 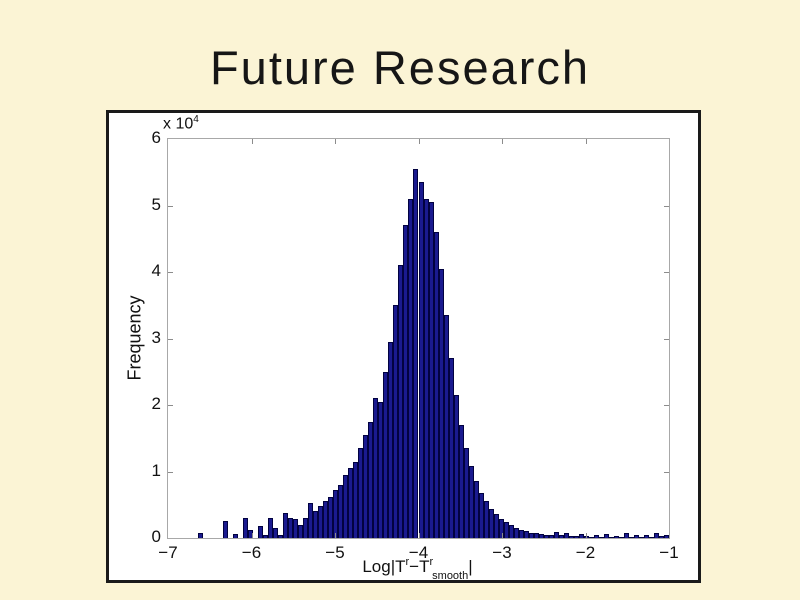 What do you see at coordinates (585, 552) in the screenshot?
I see `x-tick-label: −2` at bounding box center [585, 552].